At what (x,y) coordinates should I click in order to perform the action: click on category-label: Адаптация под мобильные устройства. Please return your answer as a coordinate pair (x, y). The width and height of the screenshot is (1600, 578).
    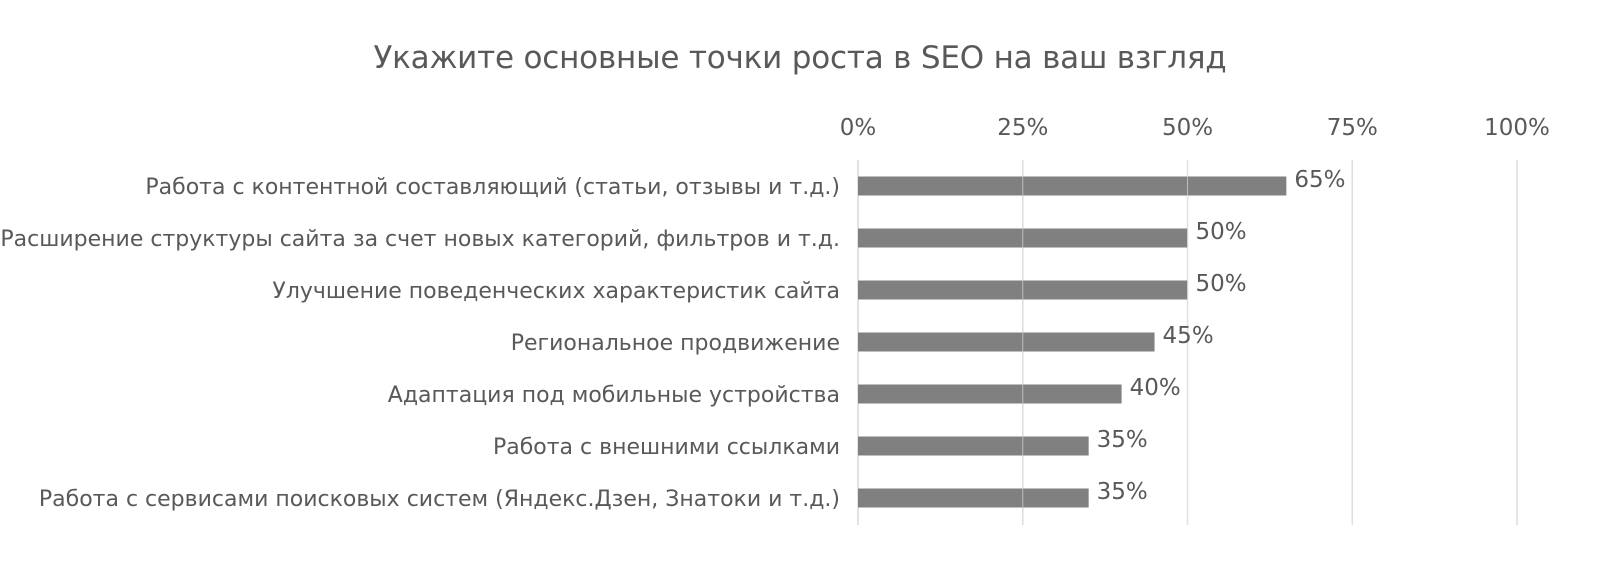
    Looking at the image, I should click on (614, 395).